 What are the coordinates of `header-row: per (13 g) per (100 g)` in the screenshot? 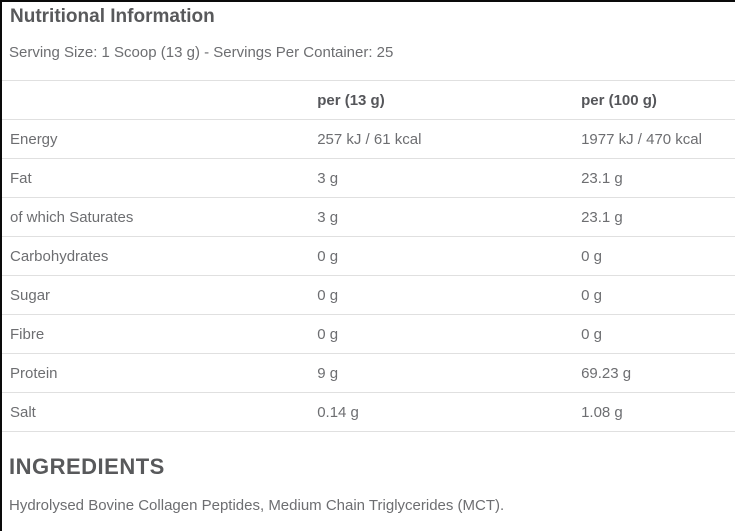 It's located at (368, 100).